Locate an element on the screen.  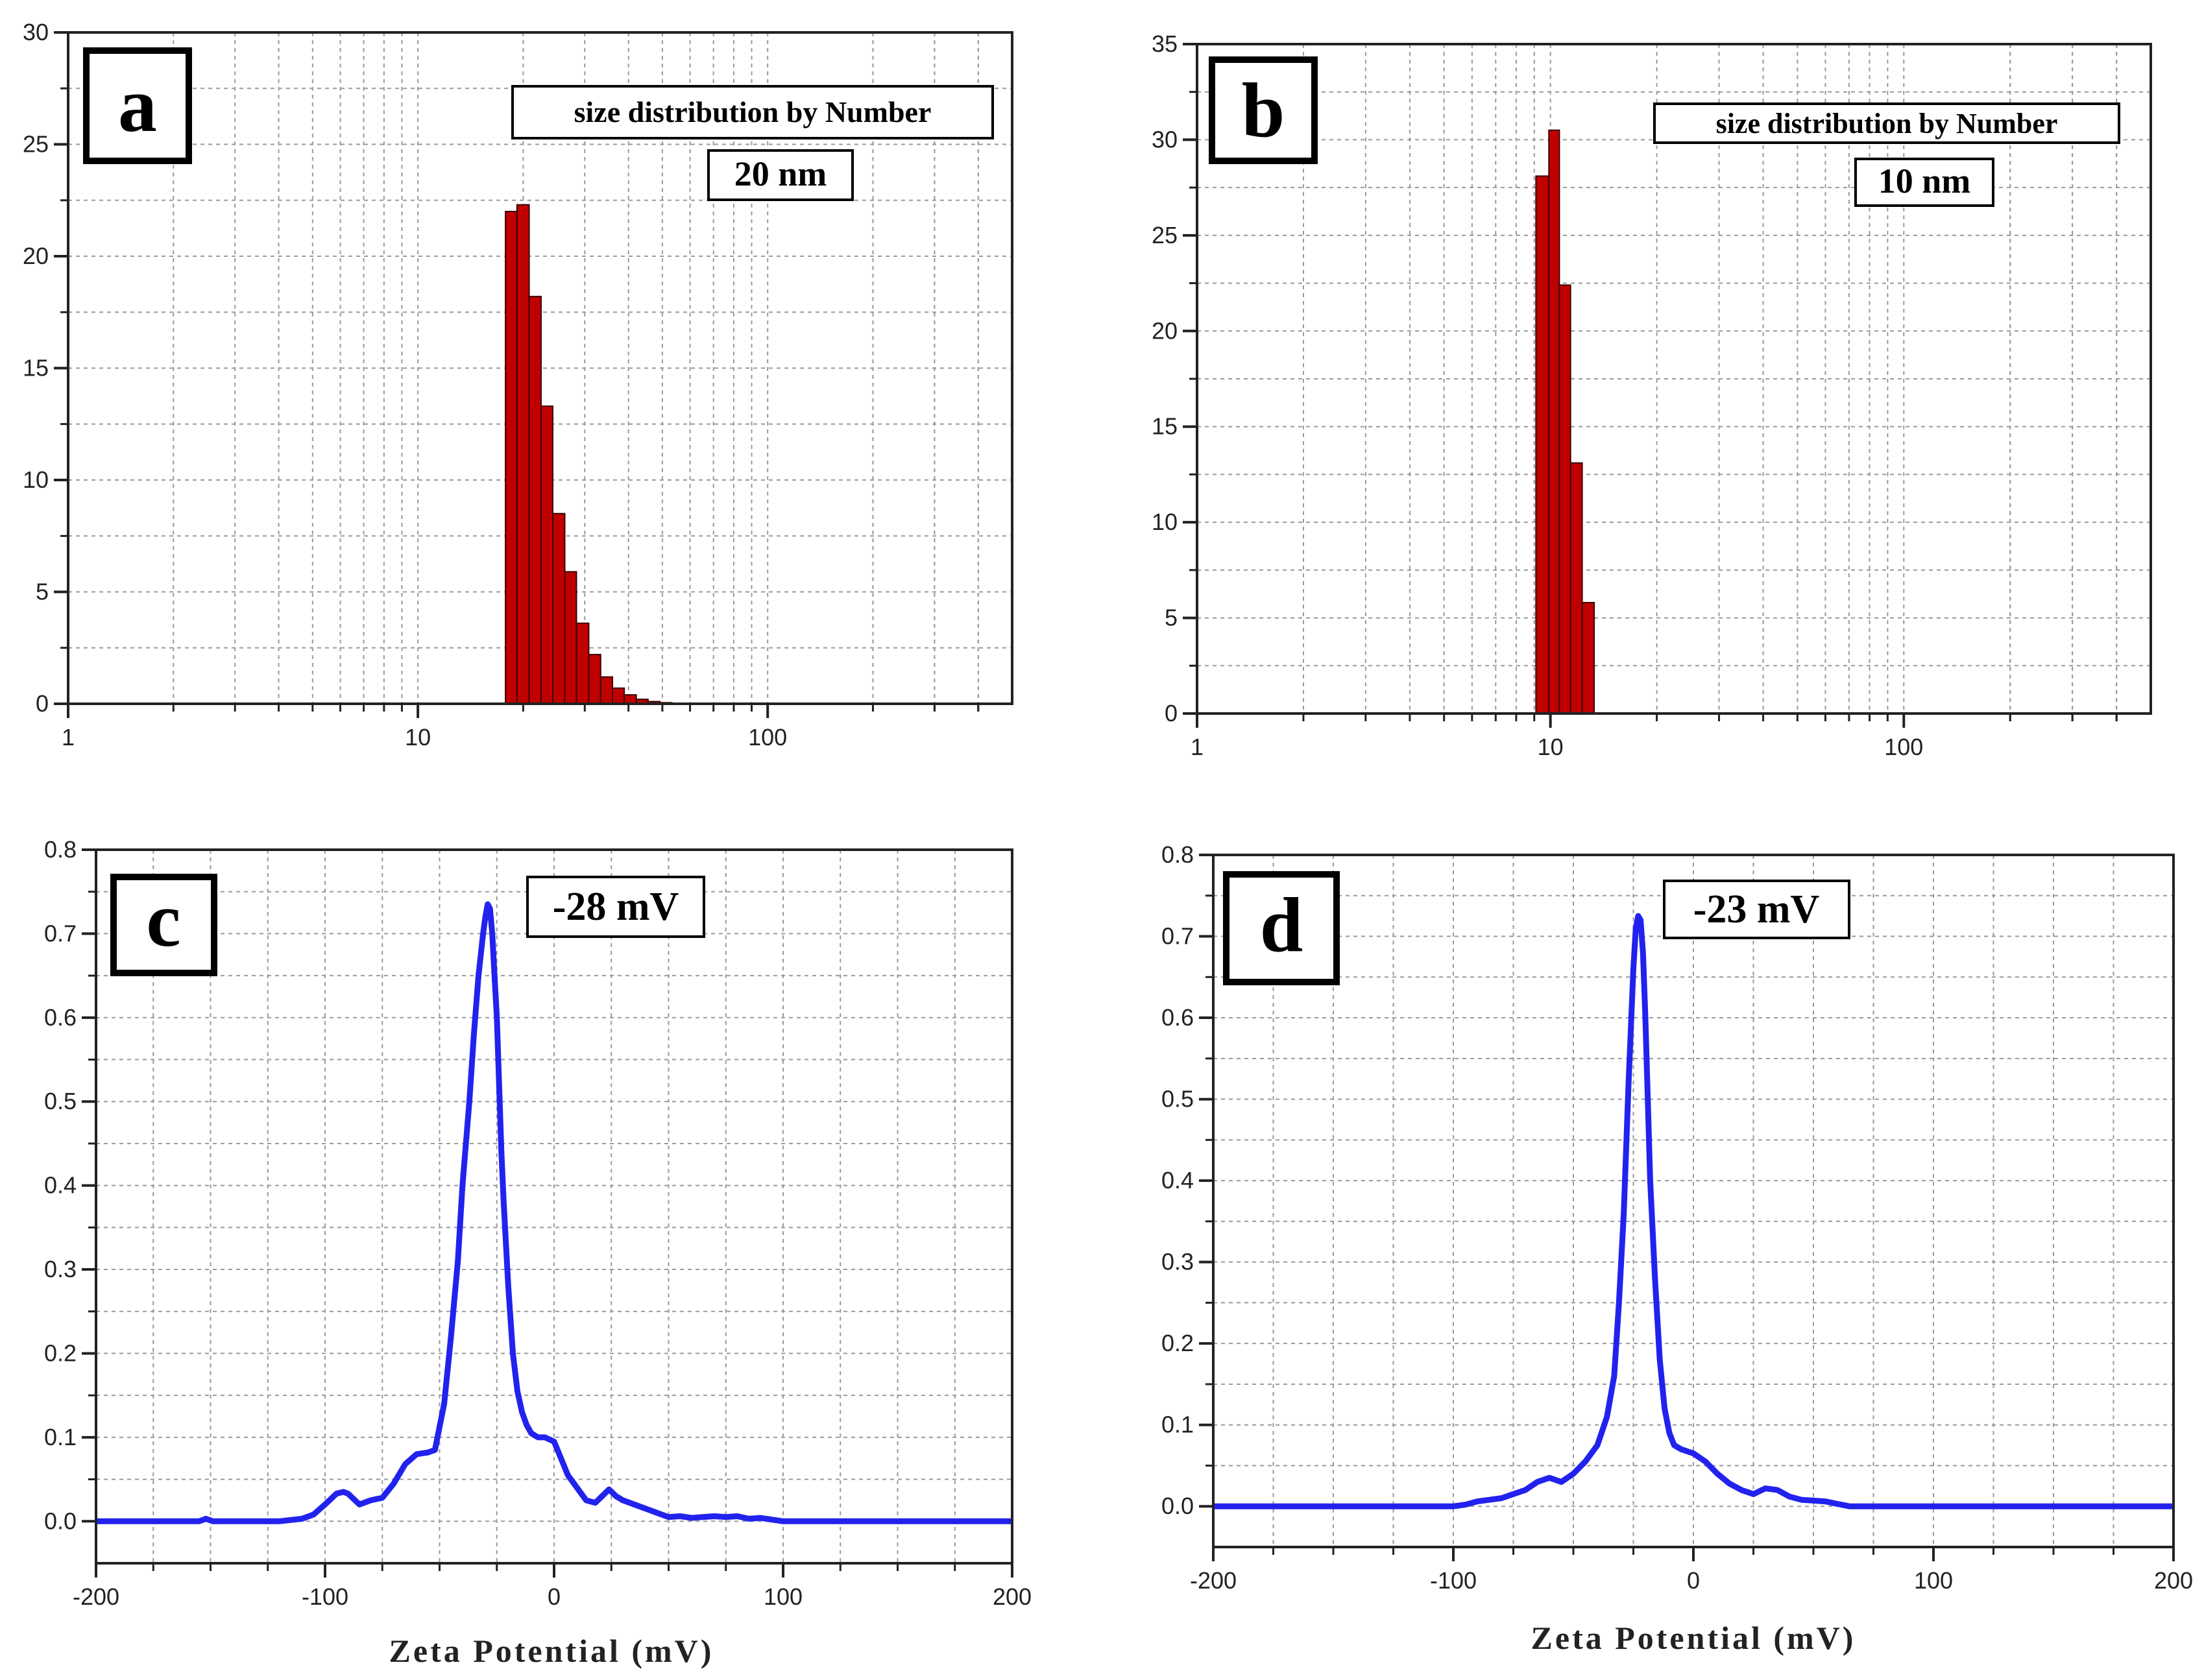
panel-a-y-tick-label: 15 is located at coordinates (36, 368).